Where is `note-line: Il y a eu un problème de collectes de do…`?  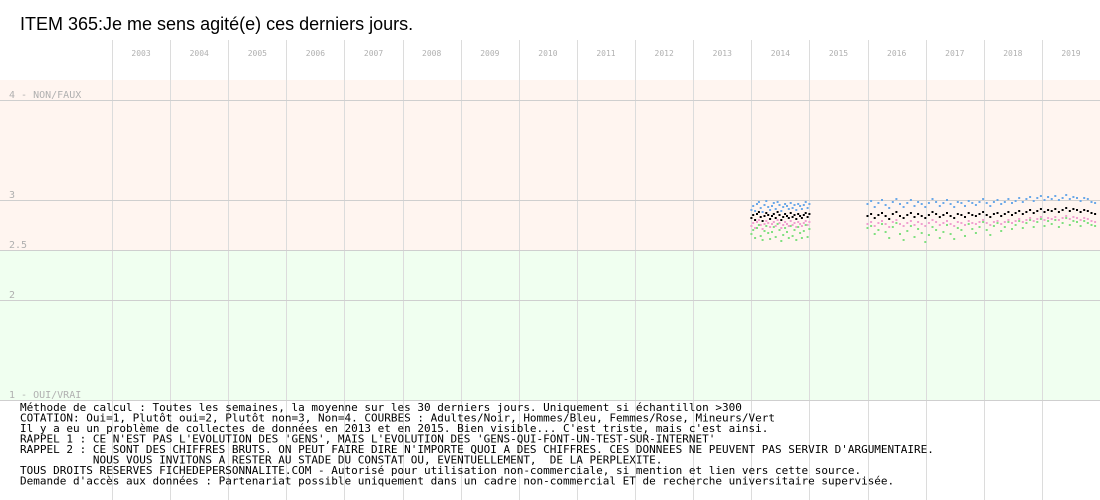
note-line: Il y a eu un problème de collectes de do… is located at coordinates (394, 428).